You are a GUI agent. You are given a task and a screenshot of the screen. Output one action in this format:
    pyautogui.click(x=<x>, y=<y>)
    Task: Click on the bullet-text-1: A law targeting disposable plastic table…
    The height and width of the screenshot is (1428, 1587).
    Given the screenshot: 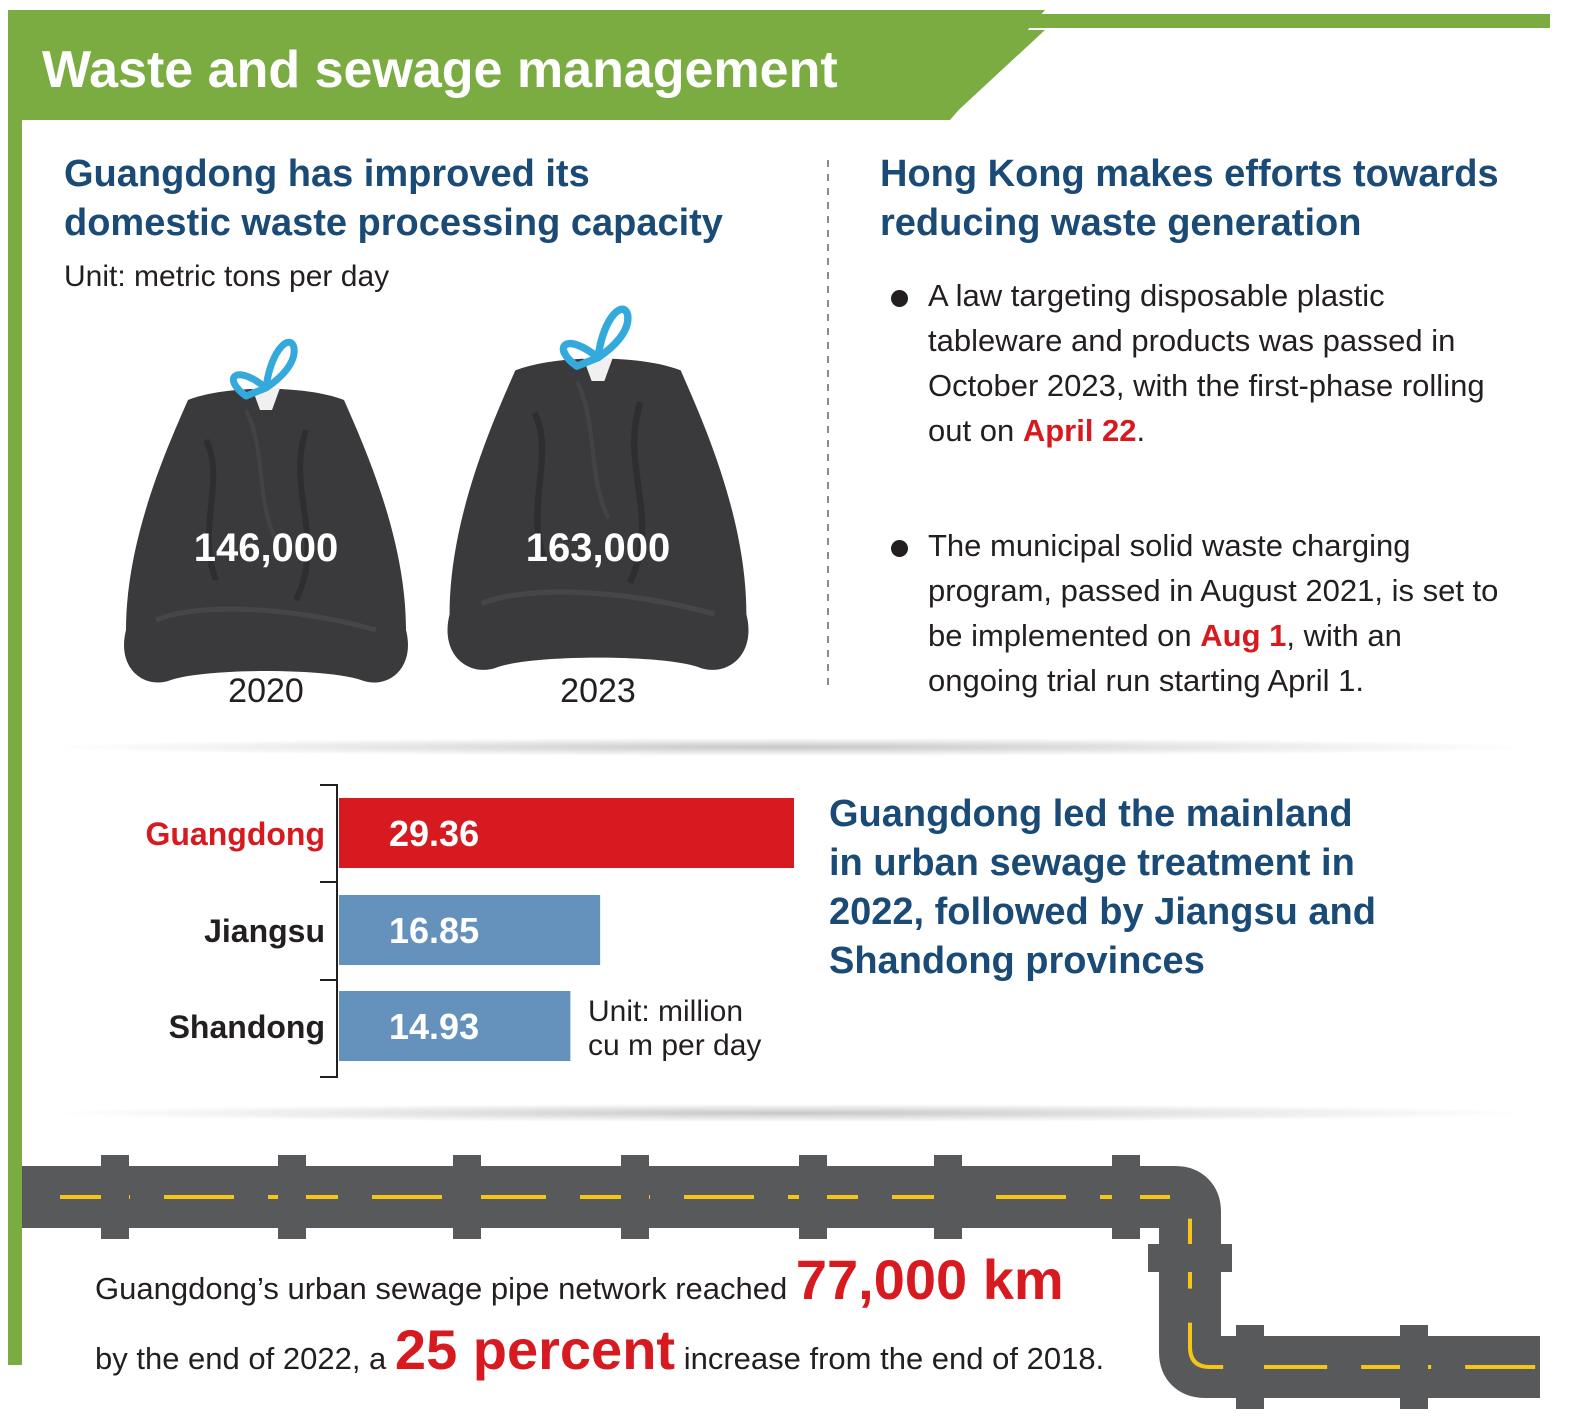 What is the action you would take?
    pyautogui.click(x=1223, y=363)
    